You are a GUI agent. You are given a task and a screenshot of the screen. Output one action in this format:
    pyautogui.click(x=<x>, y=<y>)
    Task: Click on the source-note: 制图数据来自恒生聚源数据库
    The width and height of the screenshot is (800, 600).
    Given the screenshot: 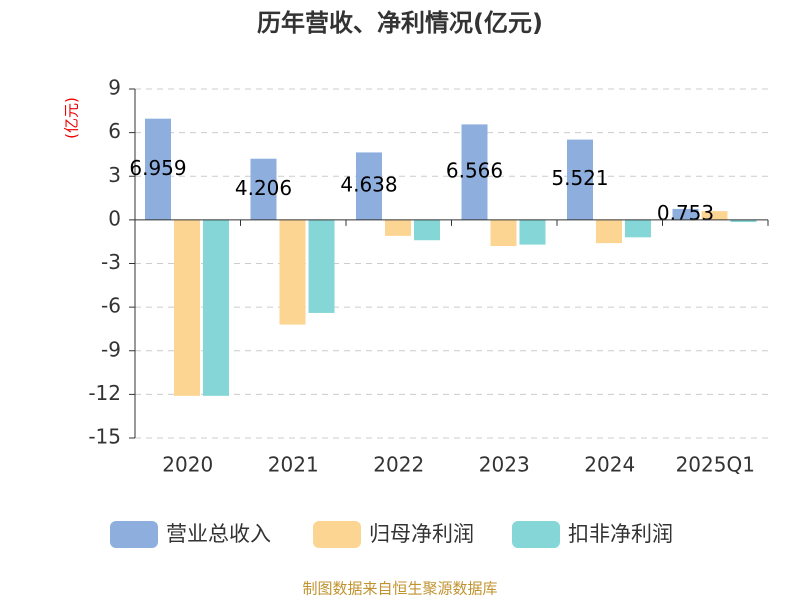 What is the action you would take?
    pyautogui.click(x=399, y=589)
    